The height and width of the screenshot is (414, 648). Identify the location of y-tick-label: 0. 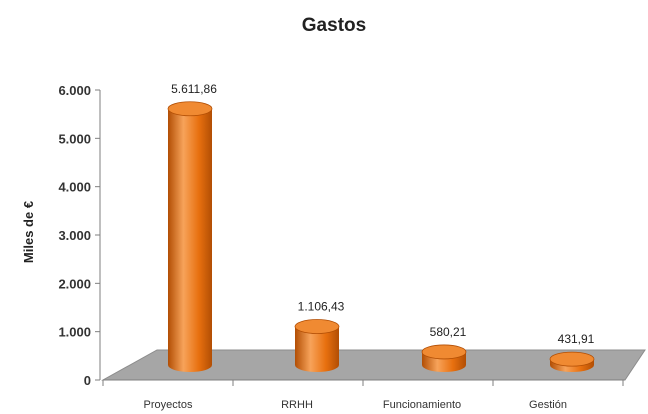
(87, 380).